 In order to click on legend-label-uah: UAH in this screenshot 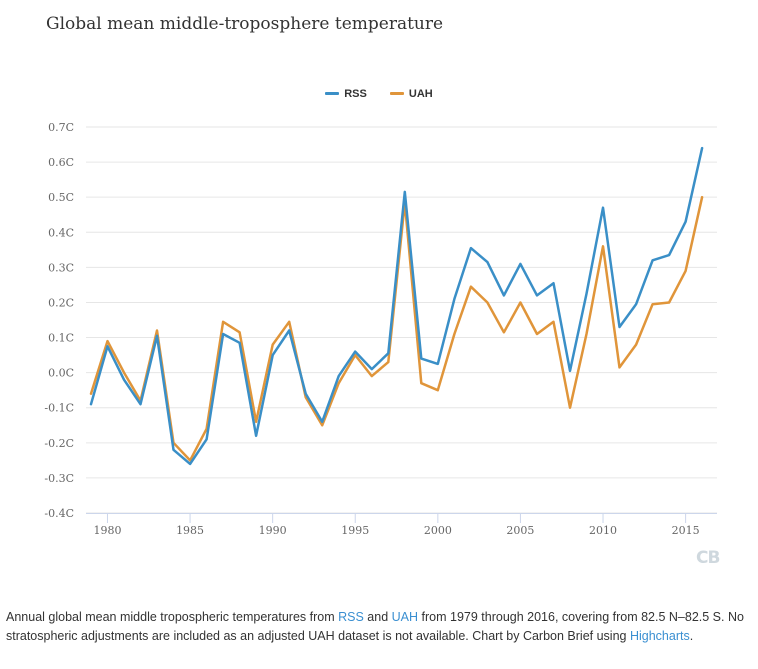, I will do `click(420, 93)`.